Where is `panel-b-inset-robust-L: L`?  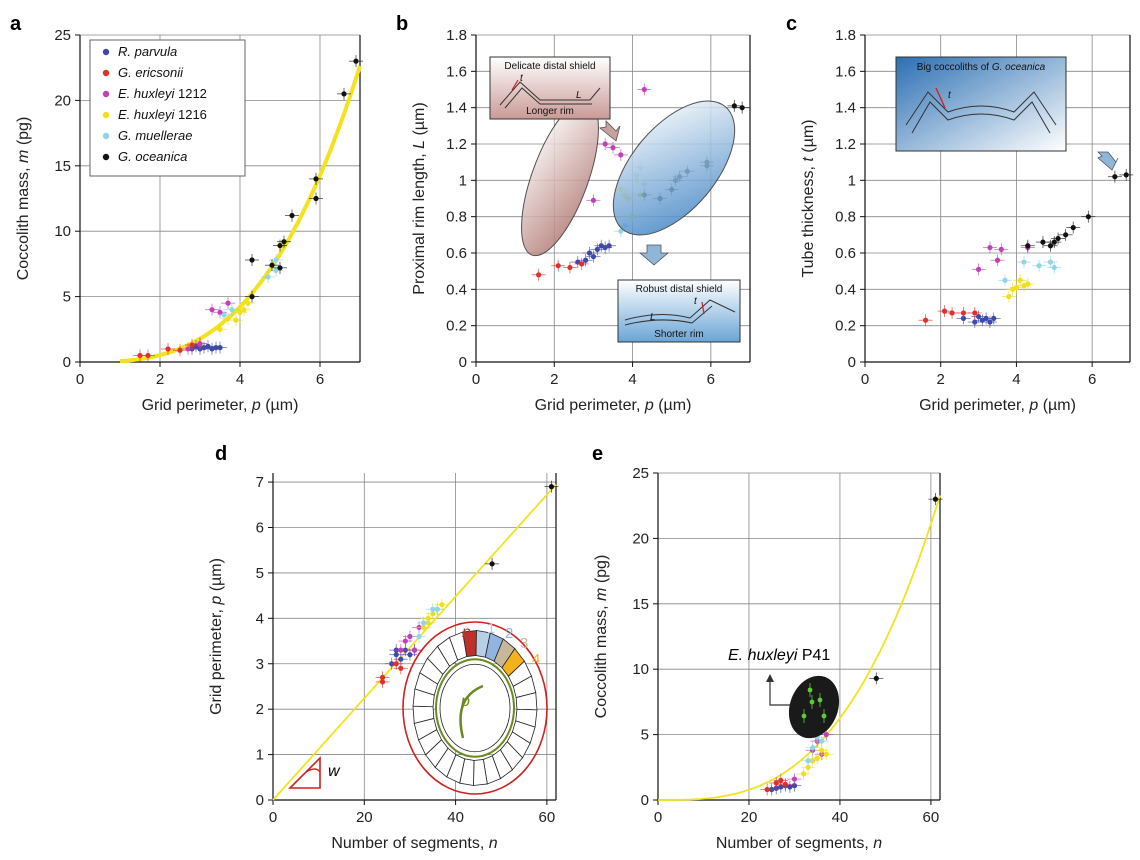
panel-b-inset-robust-L: L is located at coordinates (653, 317).